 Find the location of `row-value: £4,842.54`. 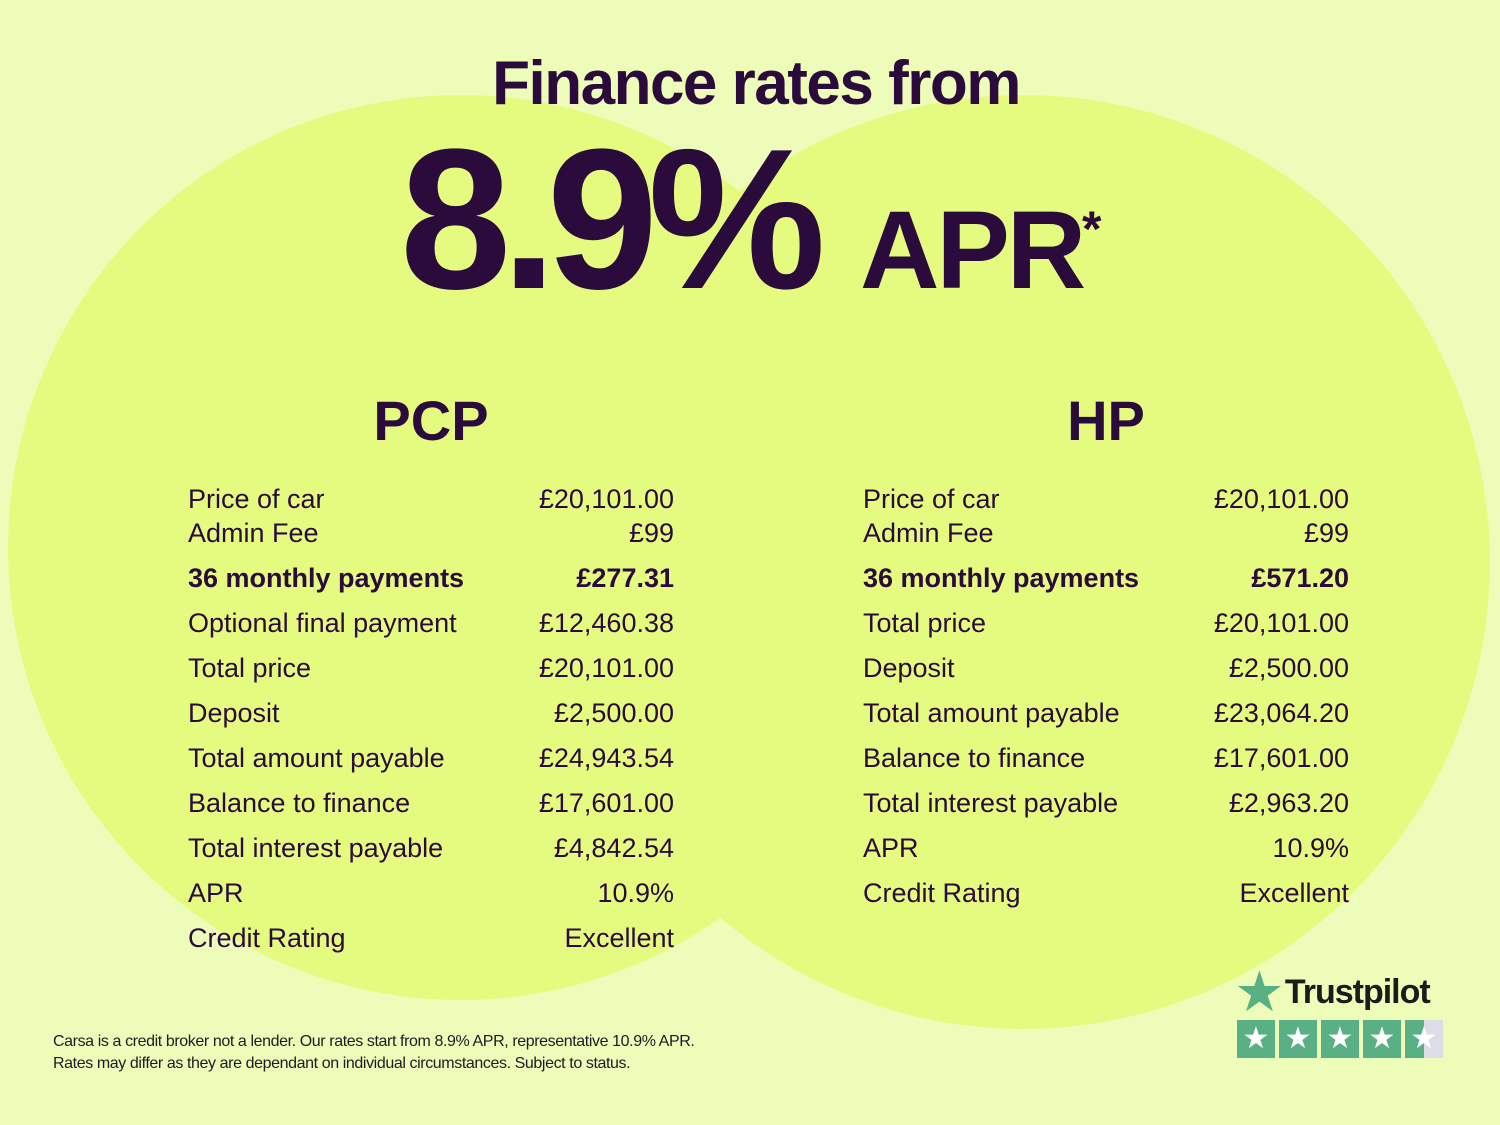

row-value: £4,842.54 is located at coordinates (613, 848).